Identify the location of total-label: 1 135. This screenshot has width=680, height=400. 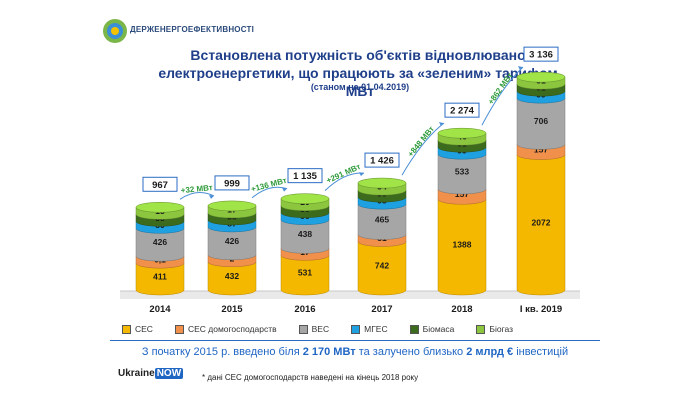
(305, 176).